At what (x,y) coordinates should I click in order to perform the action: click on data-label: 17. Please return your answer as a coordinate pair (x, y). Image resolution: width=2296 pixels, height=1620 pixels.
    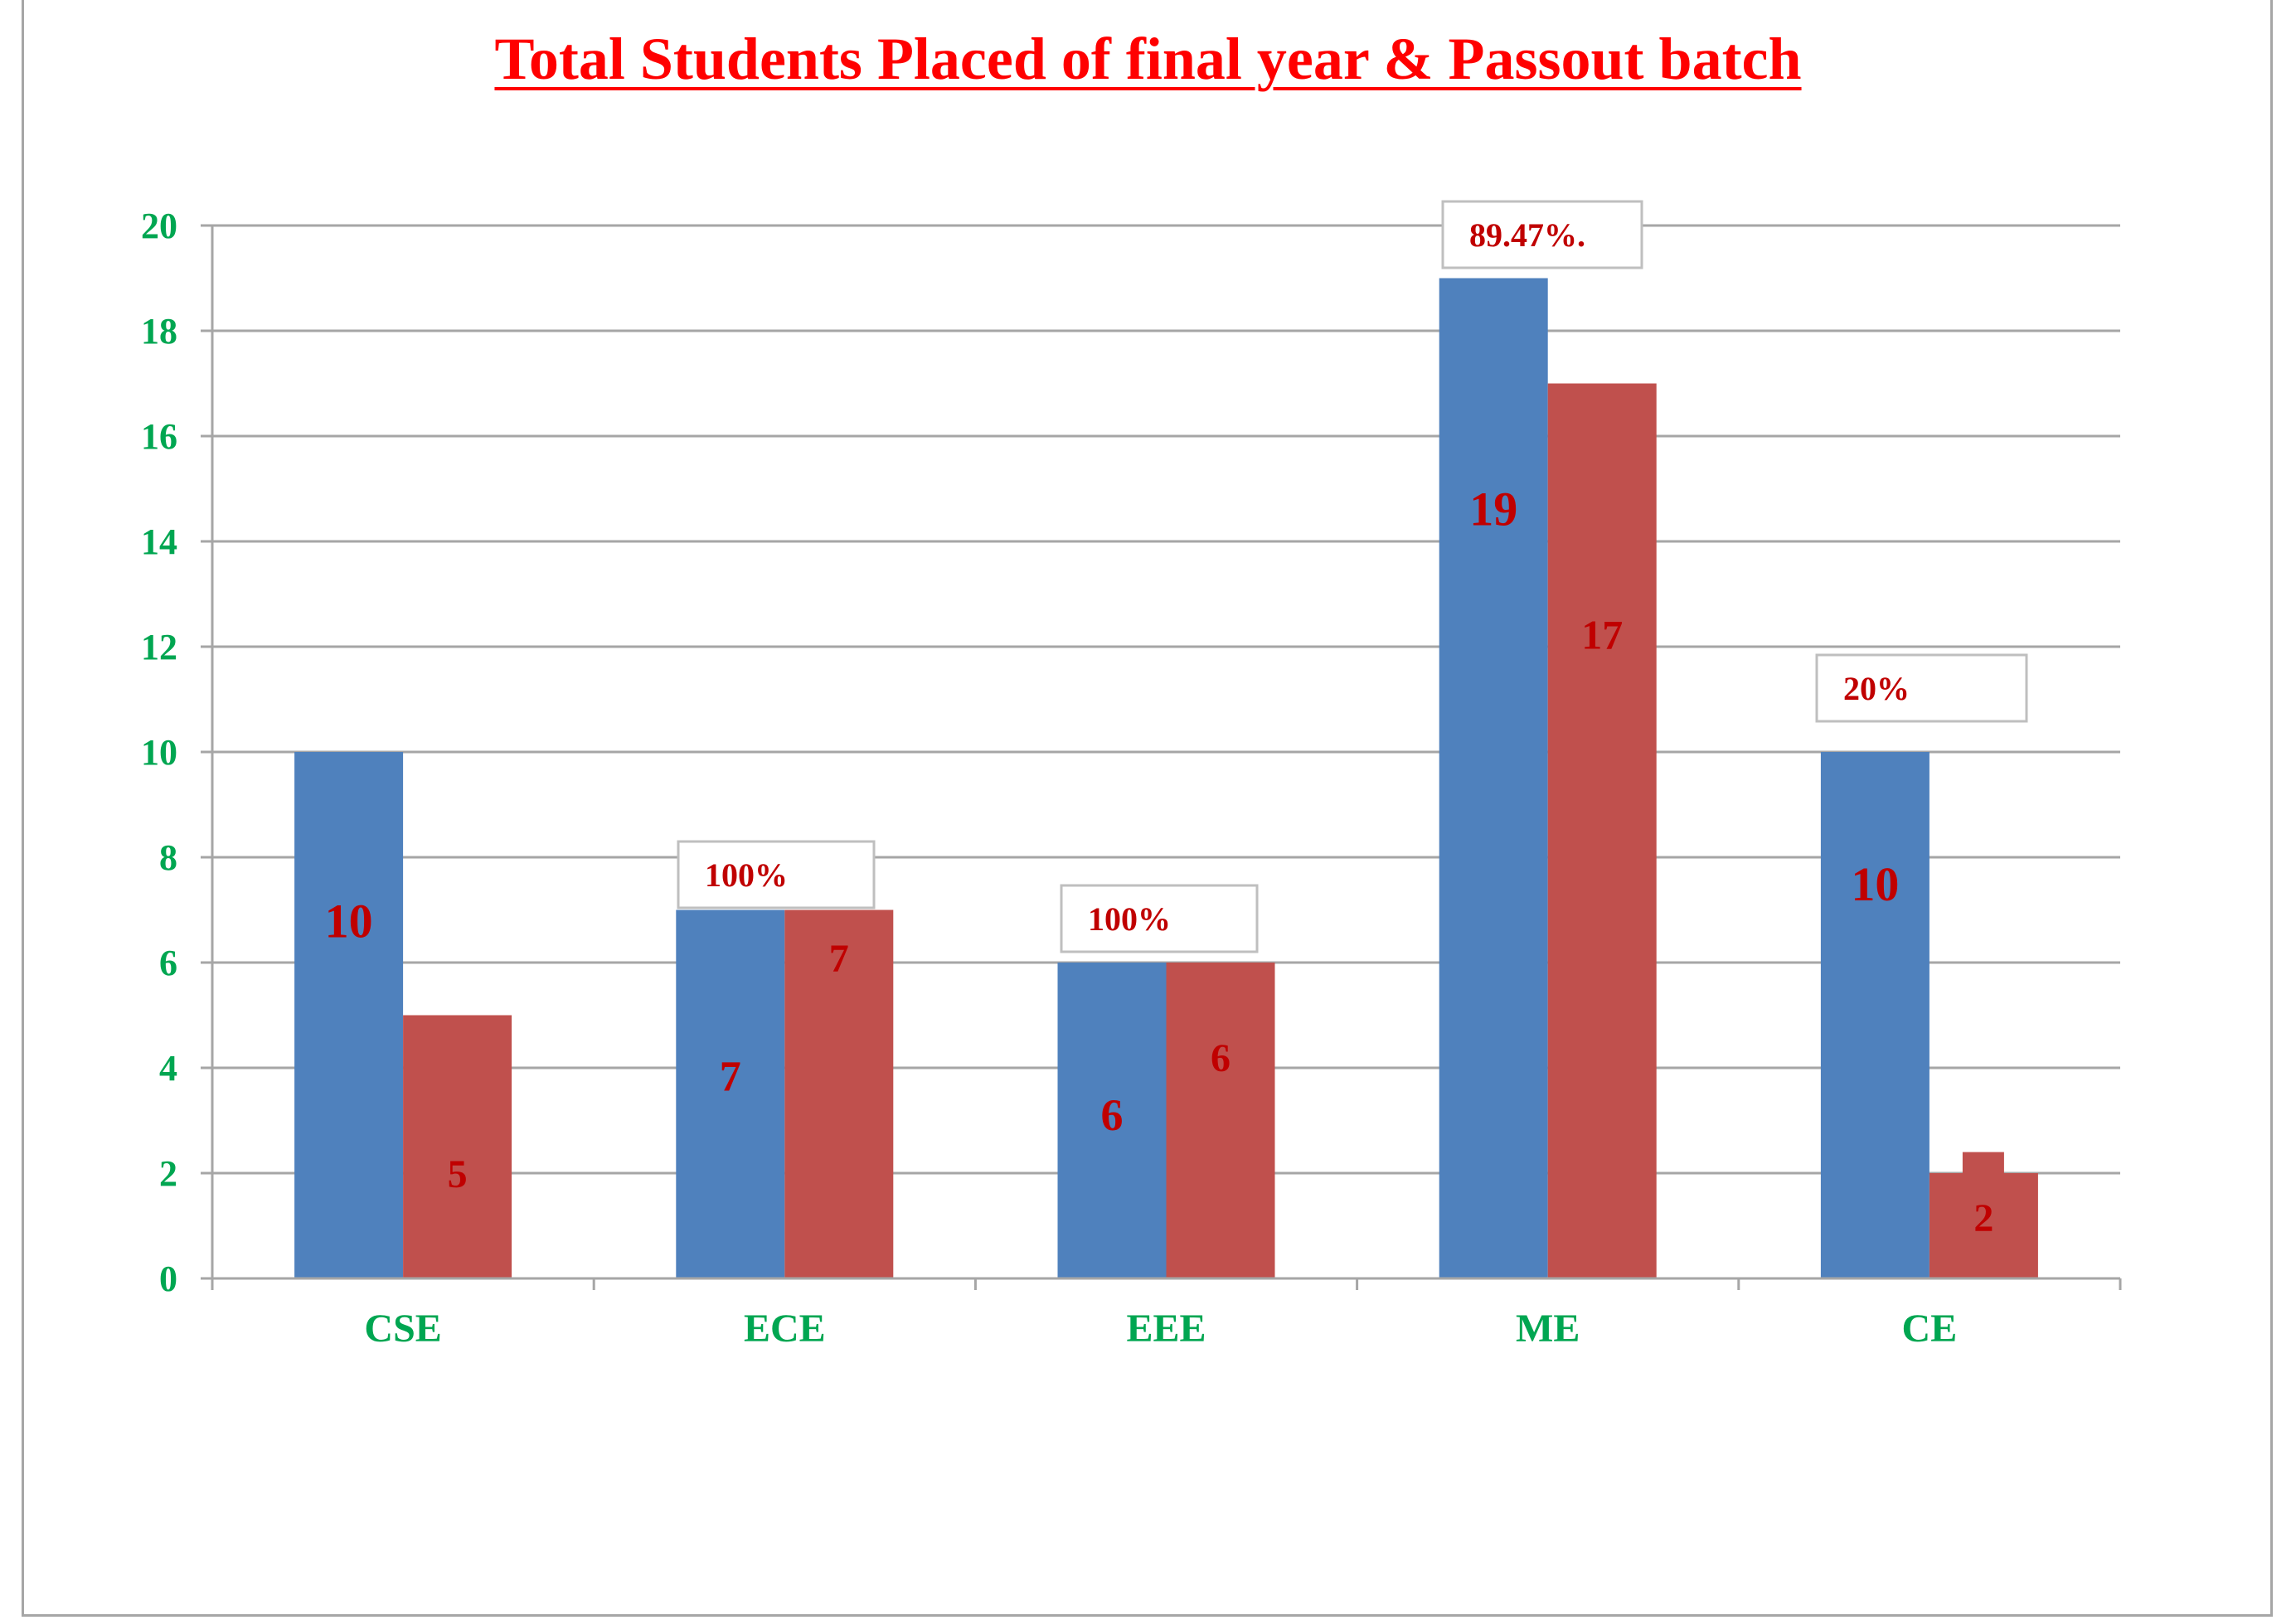
    Looking at the image, I should click on (1602, 634).